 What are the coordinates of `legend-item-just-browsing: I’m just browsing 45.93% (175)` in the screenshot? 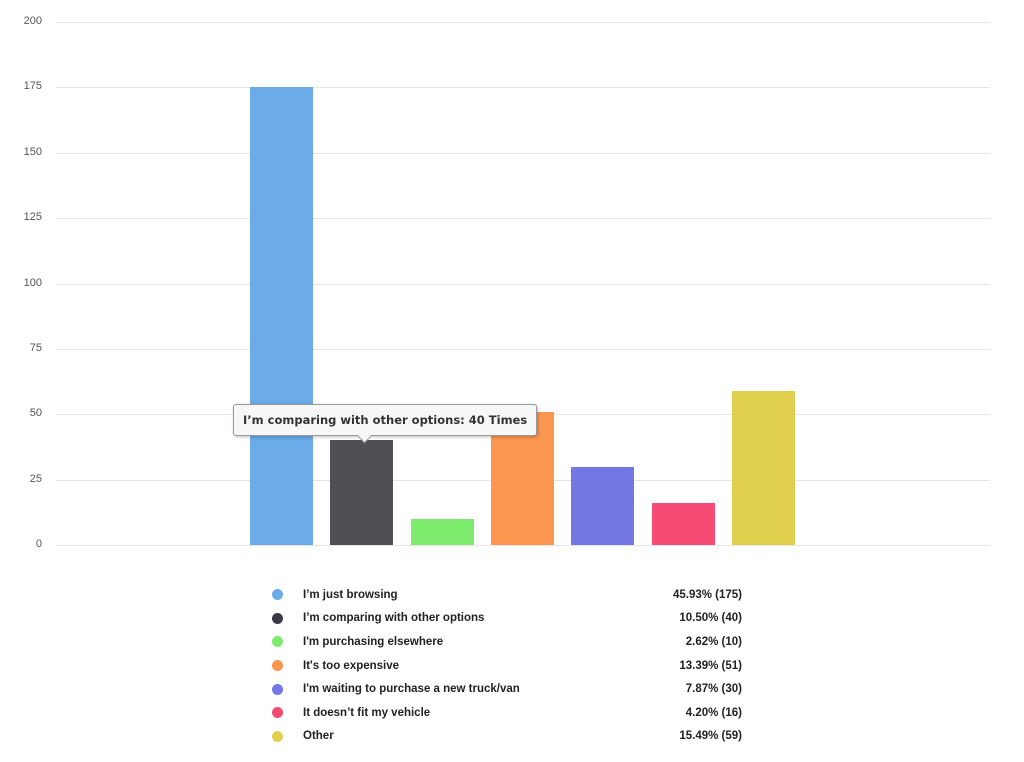 It's located at (508, 595).